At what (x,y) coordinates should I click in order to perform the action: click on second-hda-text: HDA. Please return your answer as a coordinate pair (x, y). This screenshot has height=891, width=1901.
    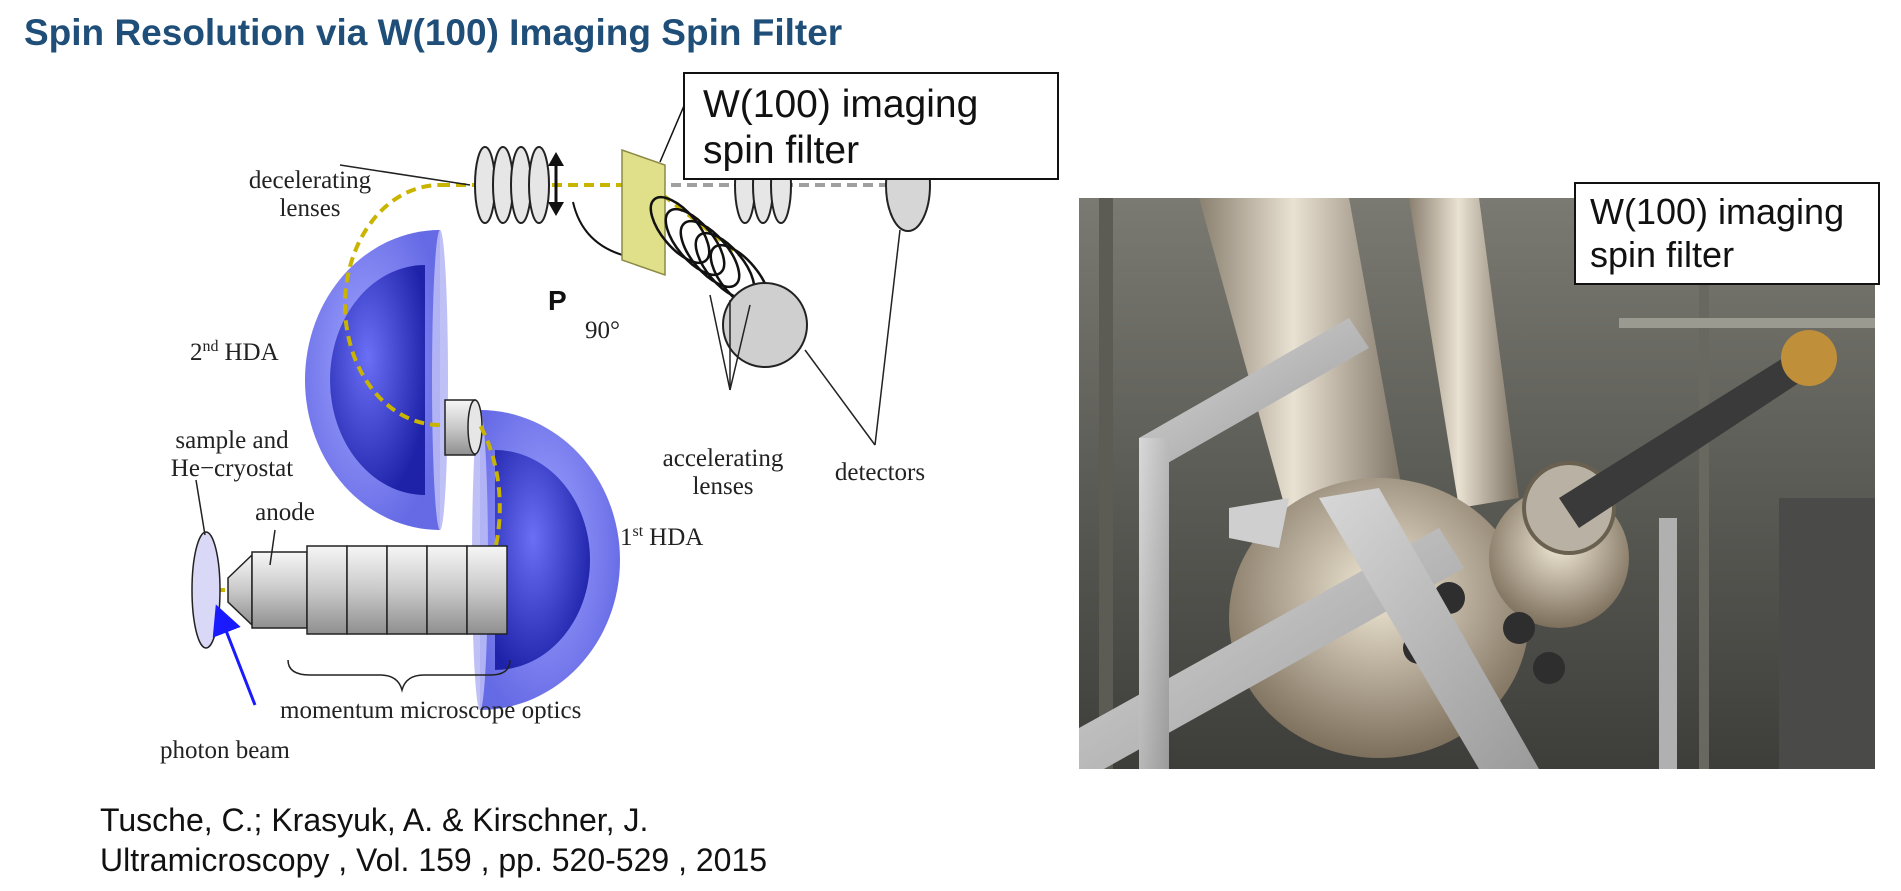
    Looking at the image, I should click on (252, 352).